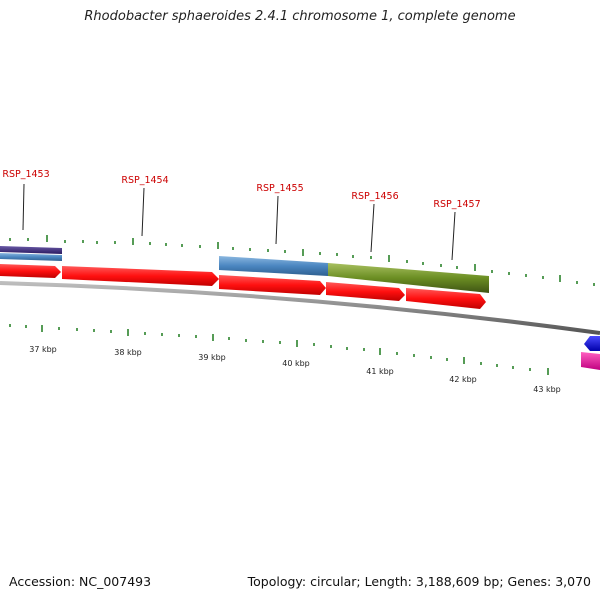 The height and width of the screenshot is (600, 600). I want to click on scale-label-41kbp: 41 kbp, so click(380, 371).